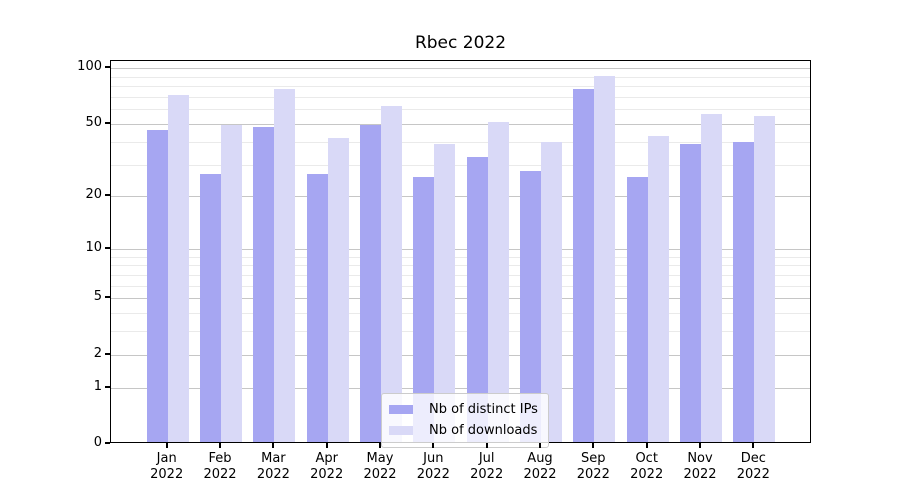 The width and height of the screenshot is (900, 500). Describe the element at coordinates (97, 297) in the screenshot. I see `y-tick-label: 5` at that location.